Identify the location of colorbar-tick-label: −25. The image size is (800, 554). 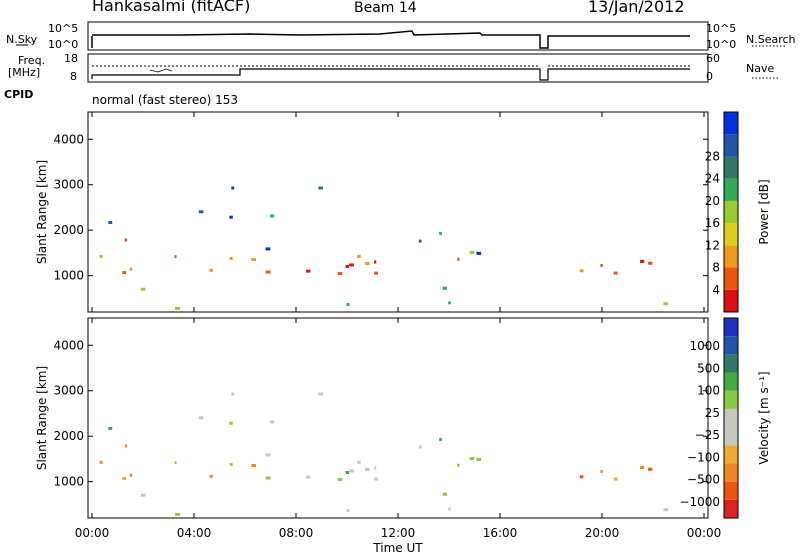
(707, 435).